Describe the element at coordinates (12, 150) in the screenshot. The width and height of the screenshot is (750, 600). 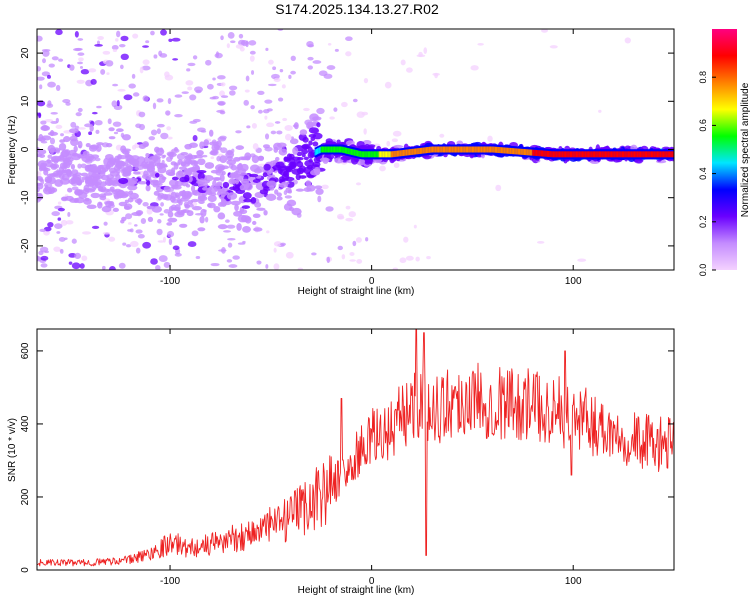
I see `spectrogram-y-axis-label: Frequency (Hz)` at that location.